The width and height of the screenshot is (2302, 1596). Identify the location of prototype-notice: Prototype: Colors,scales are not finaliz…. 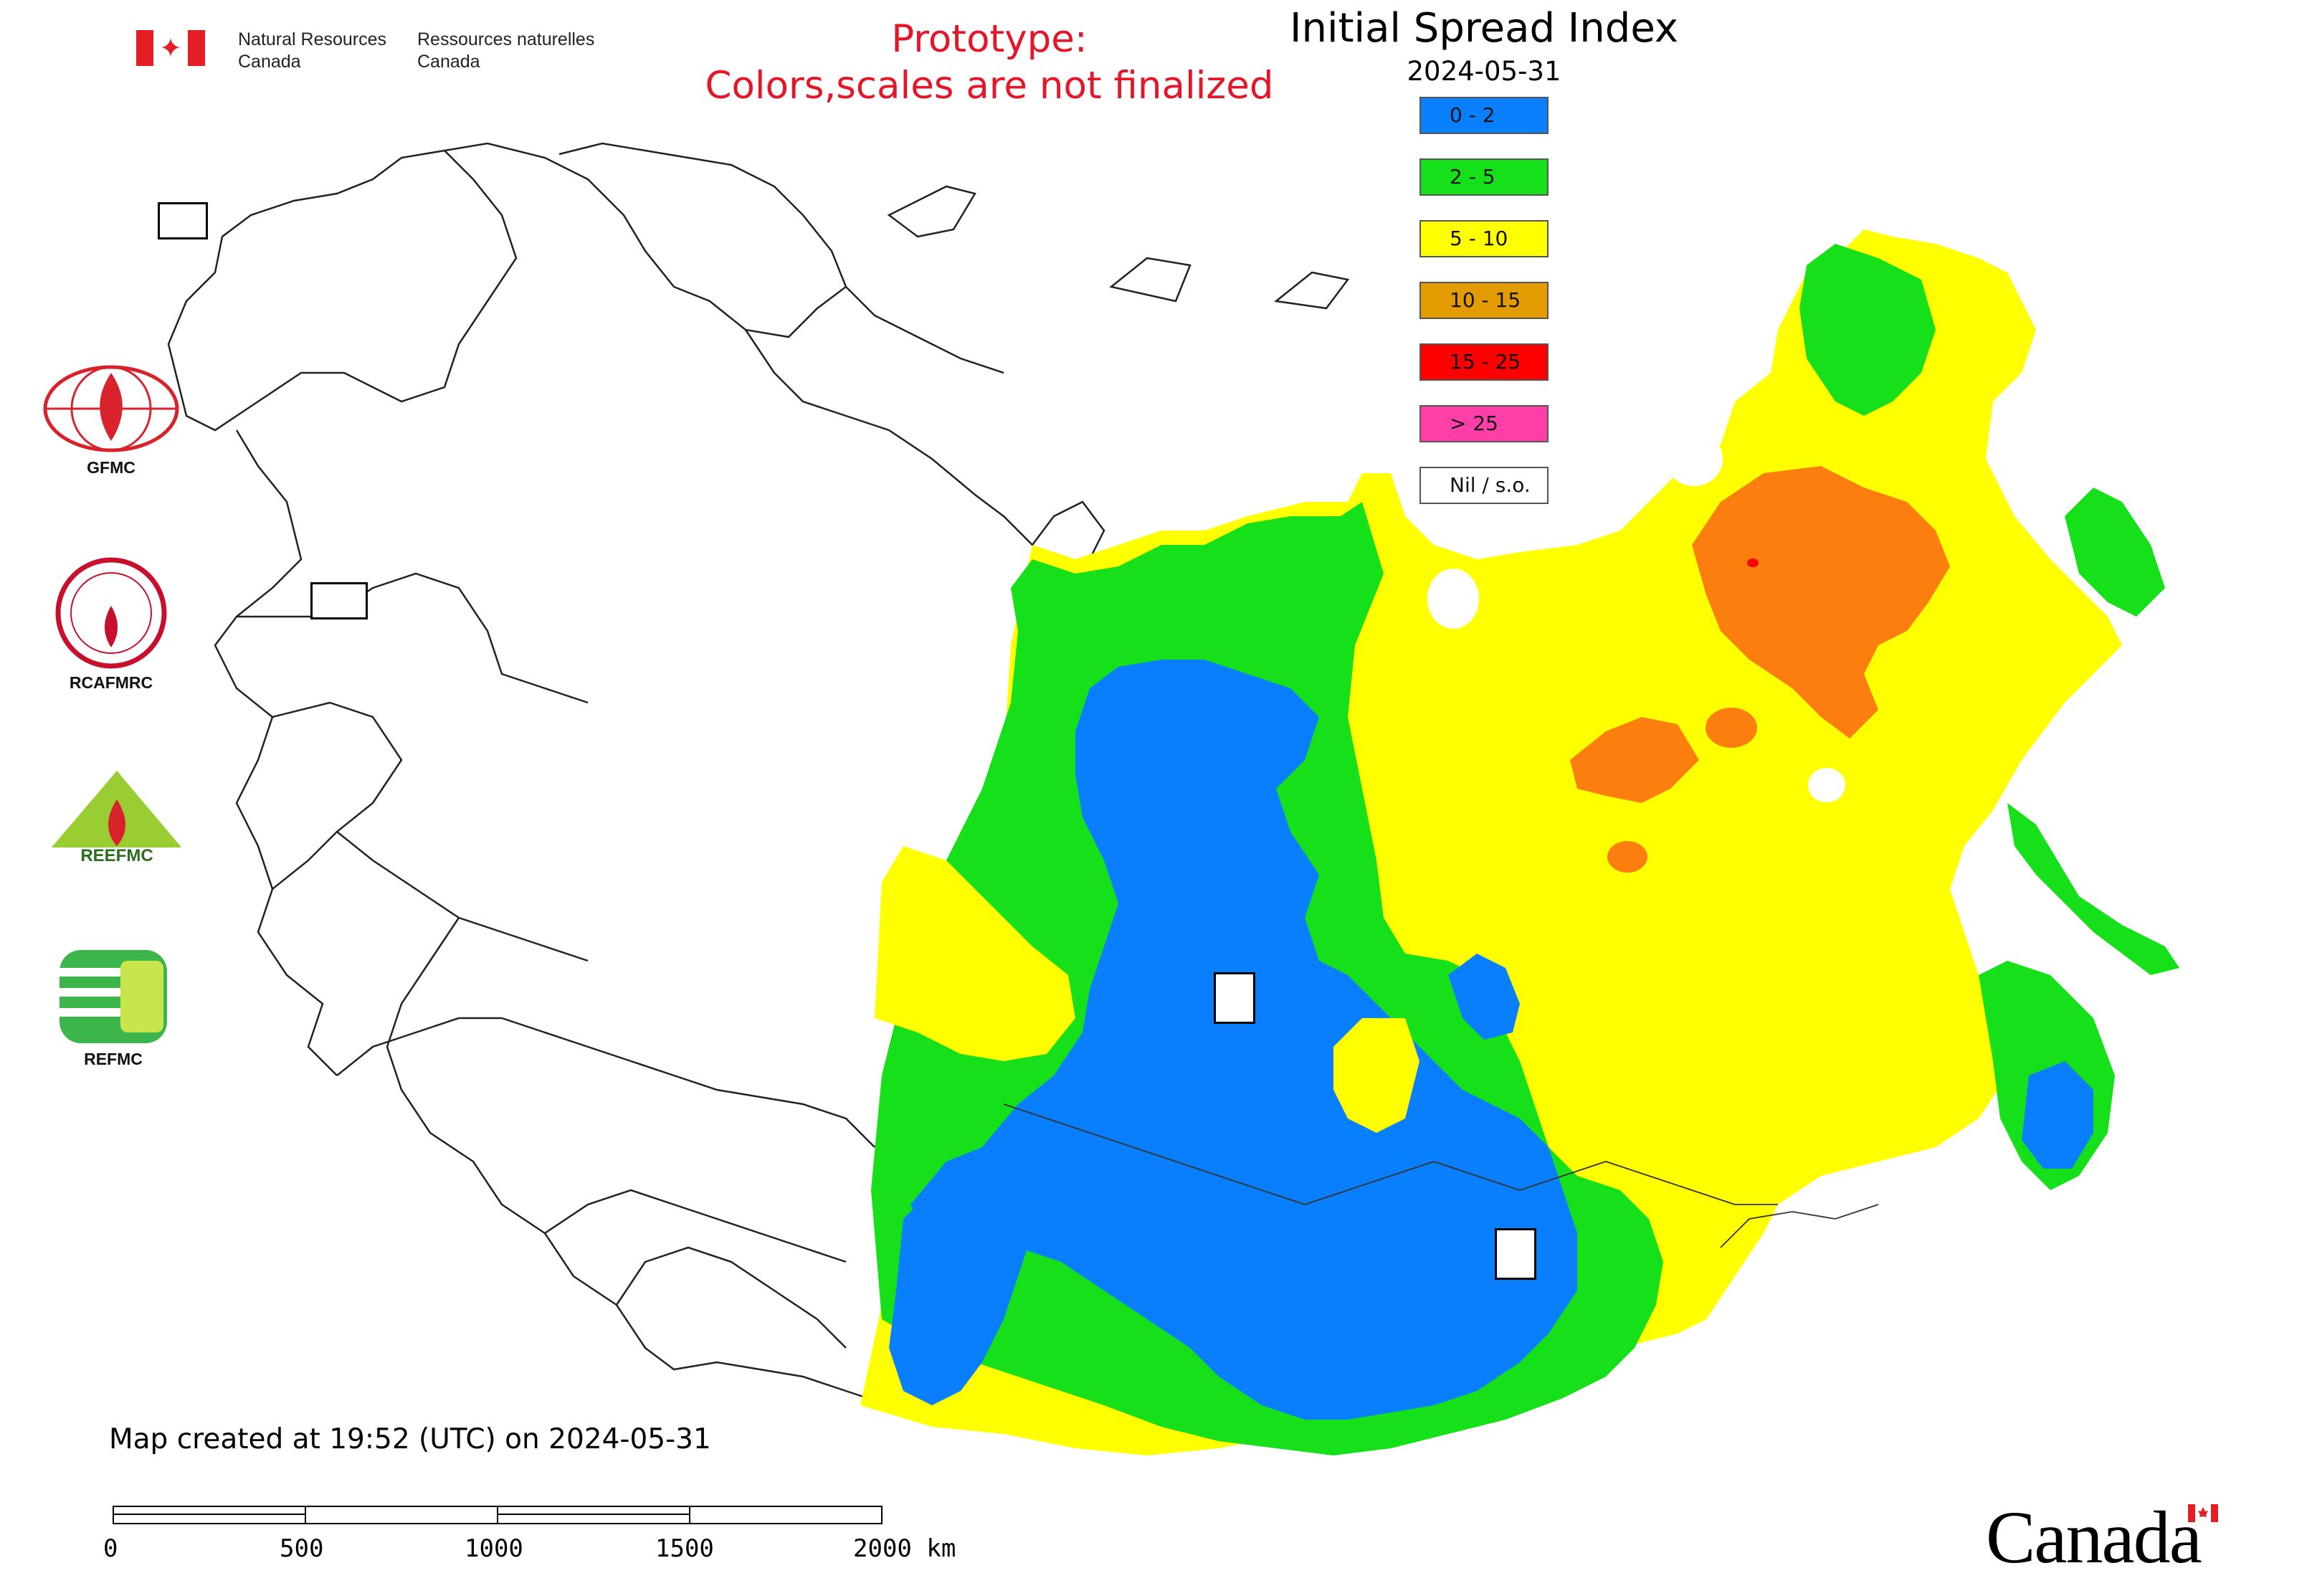
(989, 62).